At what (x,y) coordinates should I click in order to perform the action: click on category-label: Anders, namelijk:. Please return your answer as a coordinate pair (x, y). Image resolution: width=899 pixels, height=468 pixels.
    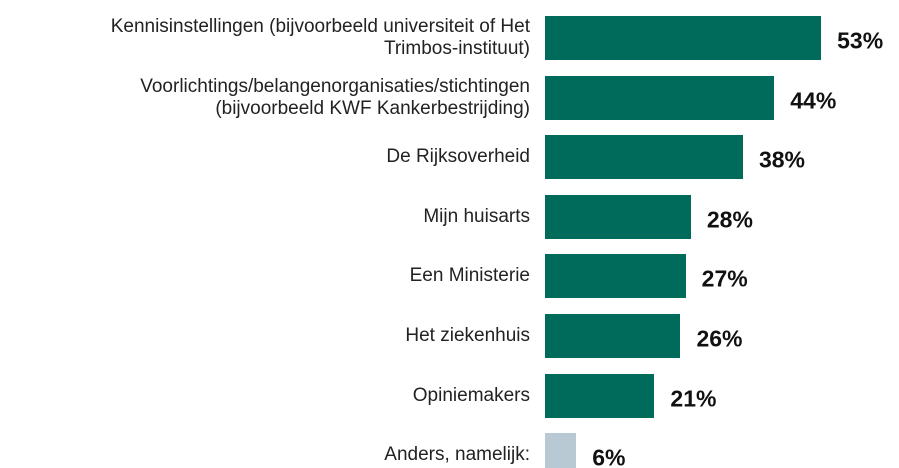
    Looking at the image, I should click on (457, 455).